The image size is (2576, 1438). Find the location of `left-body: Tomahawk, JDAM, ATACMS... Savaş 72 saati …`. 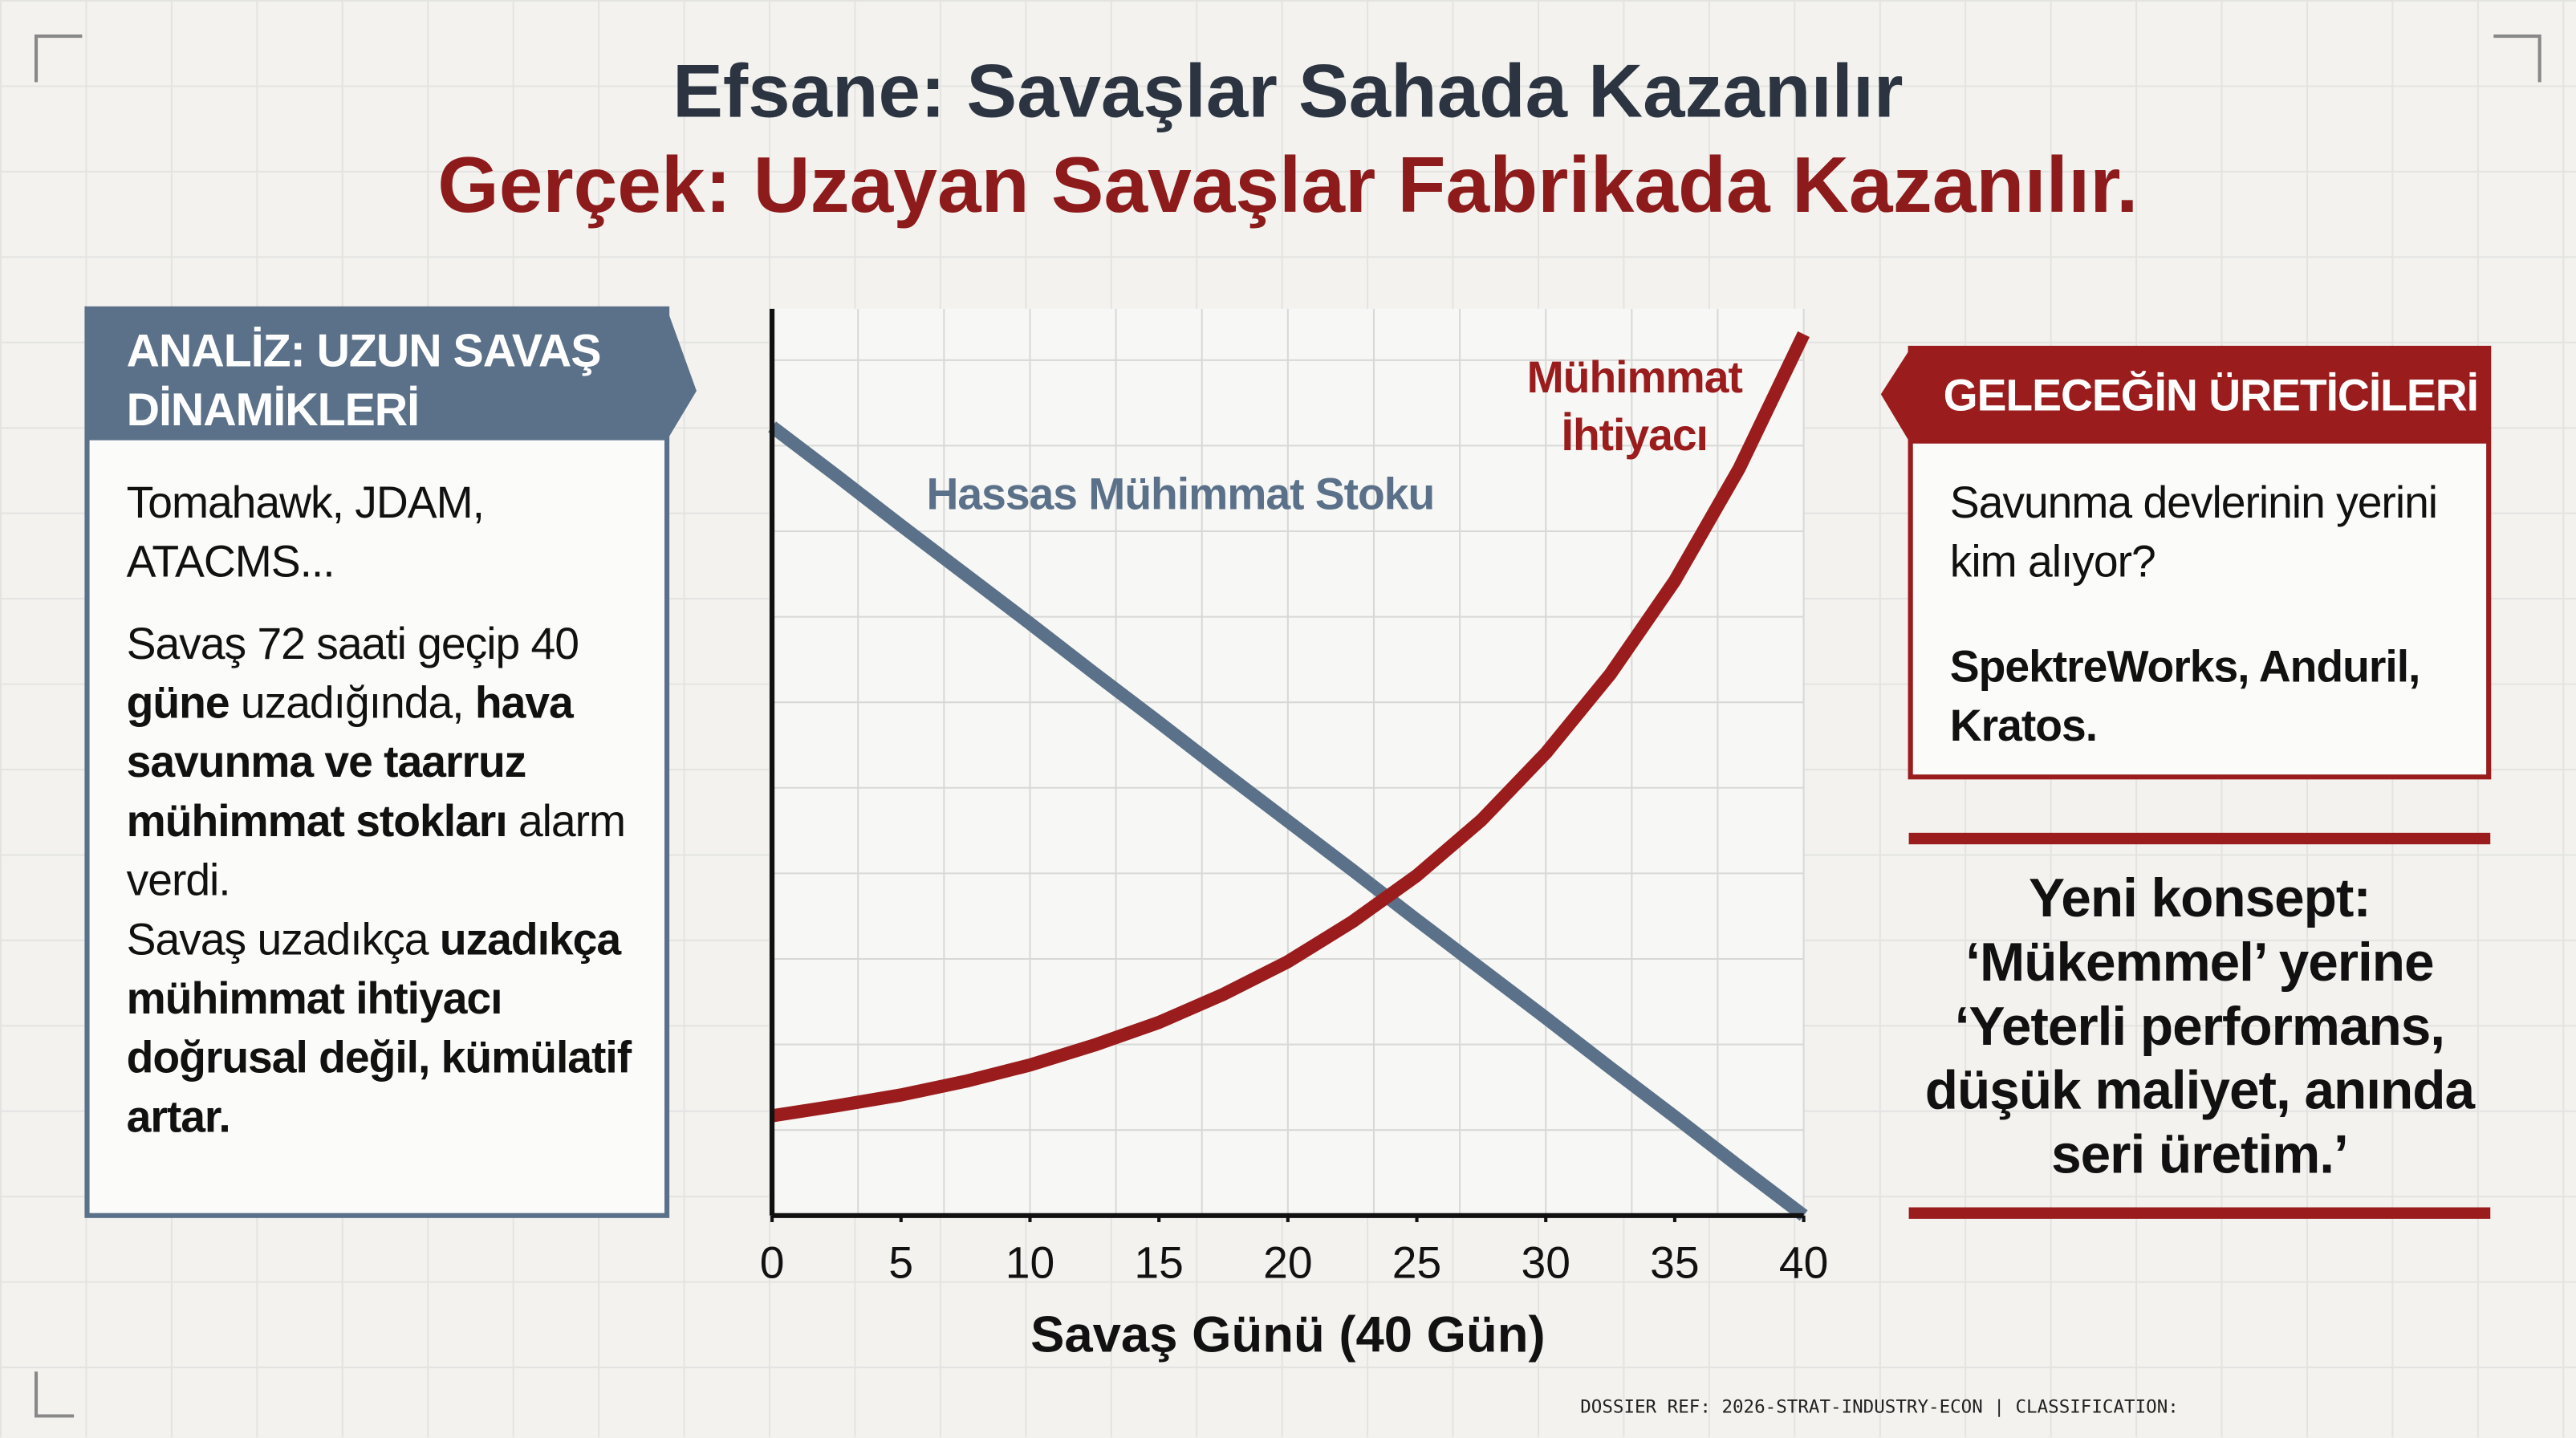

left-body: Tomahawk, JDAM, ATACMS... Savaş 72 saati … is located at coordinates (390, 821).